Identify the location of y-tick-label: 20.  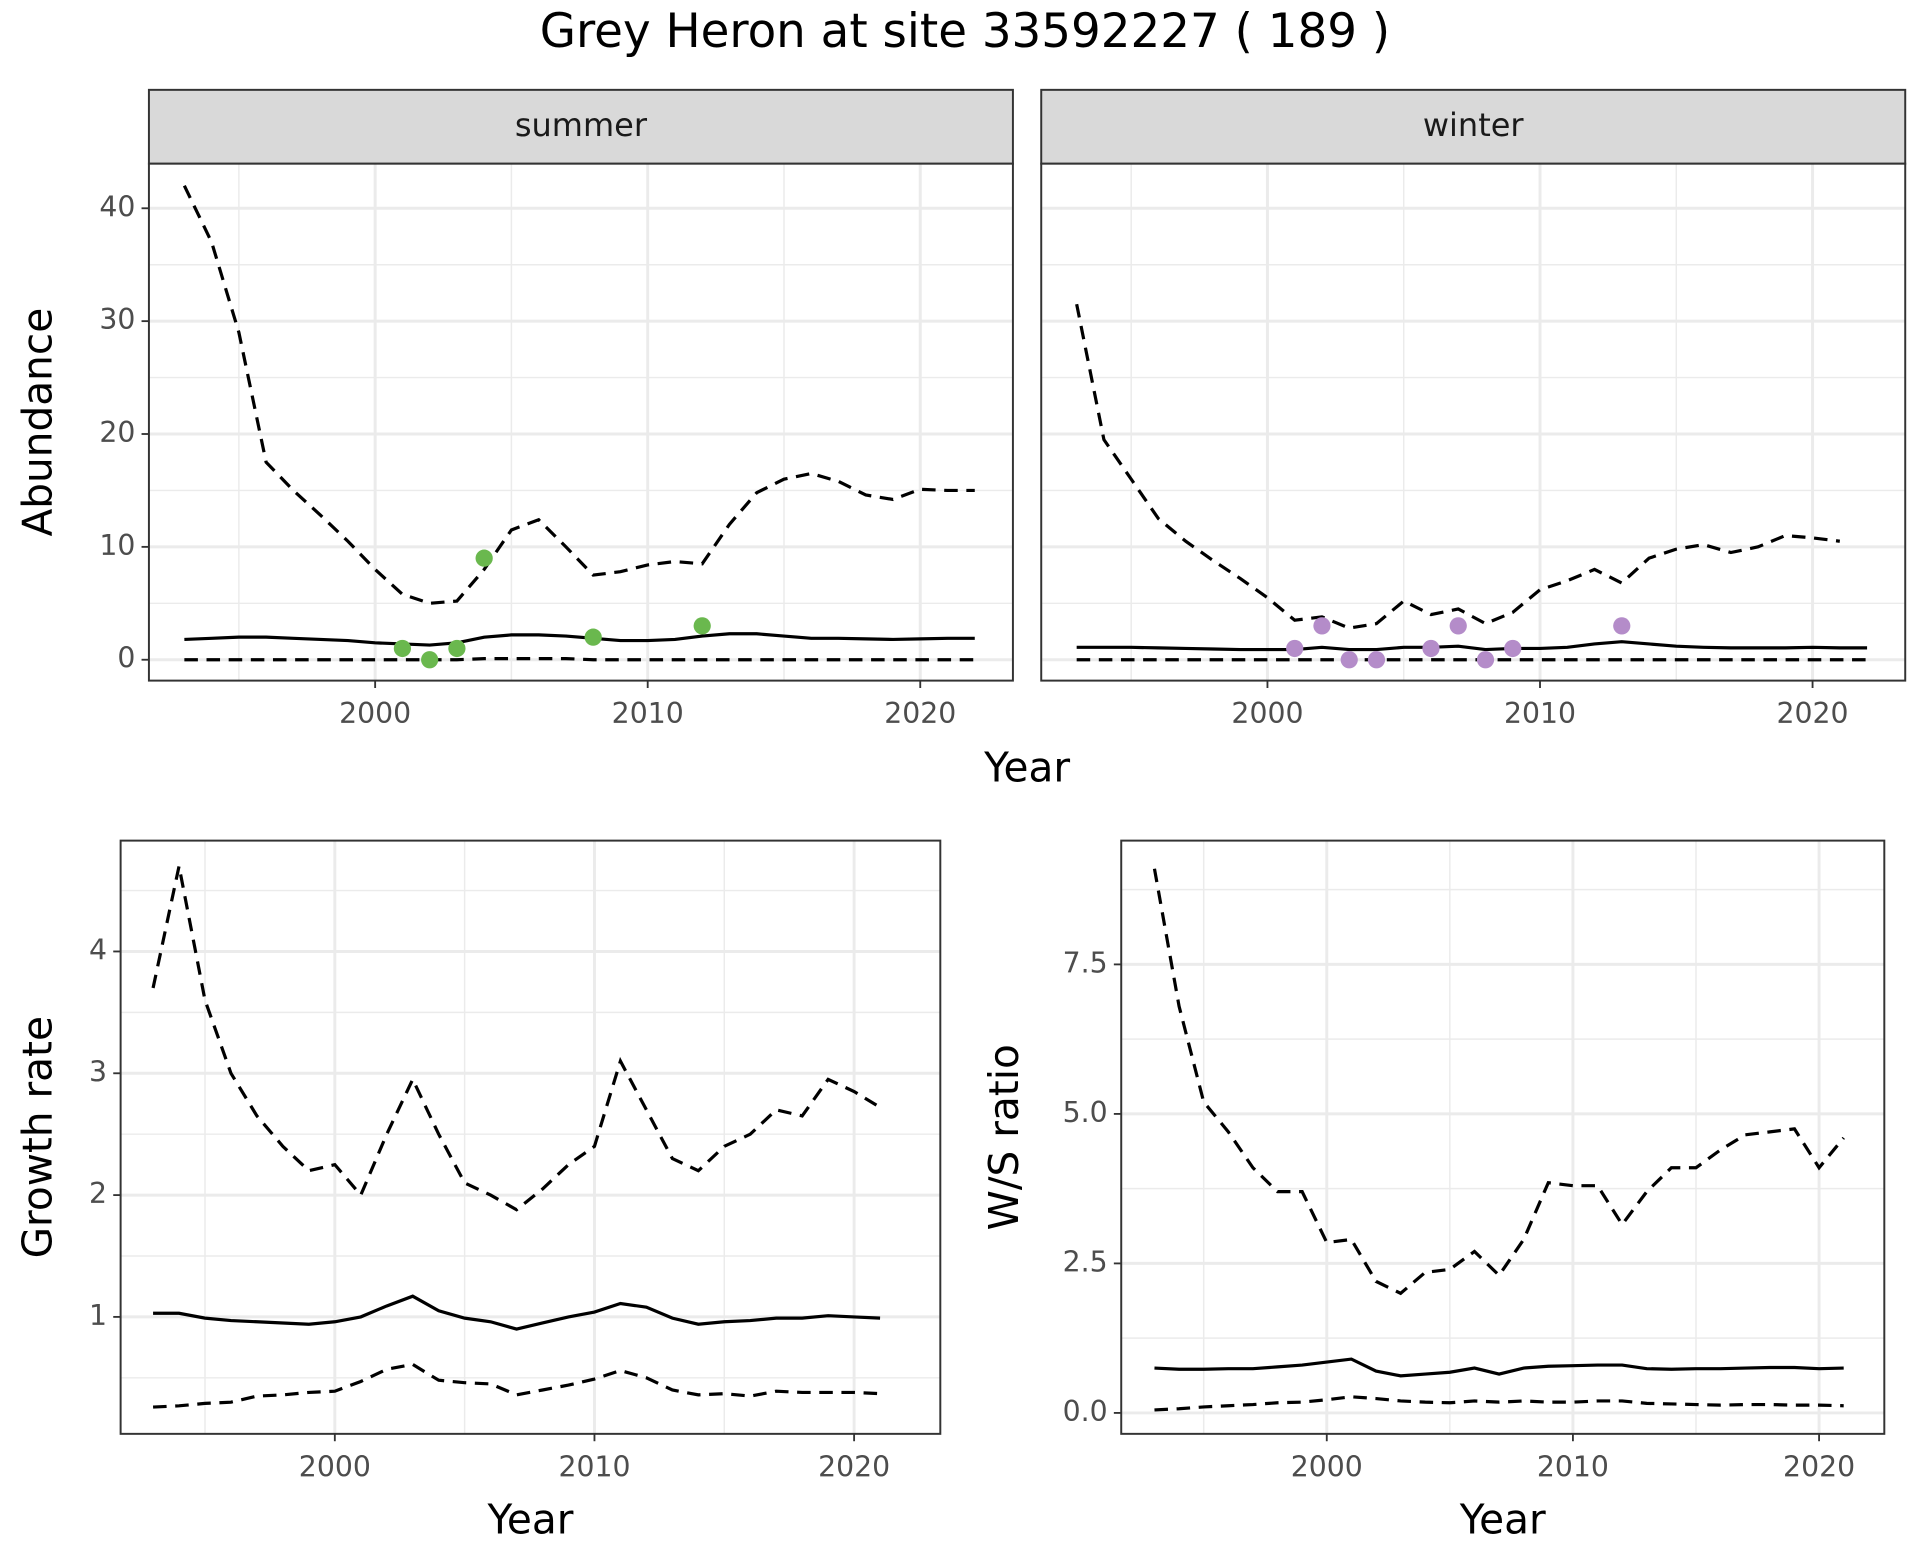
(117, 432).